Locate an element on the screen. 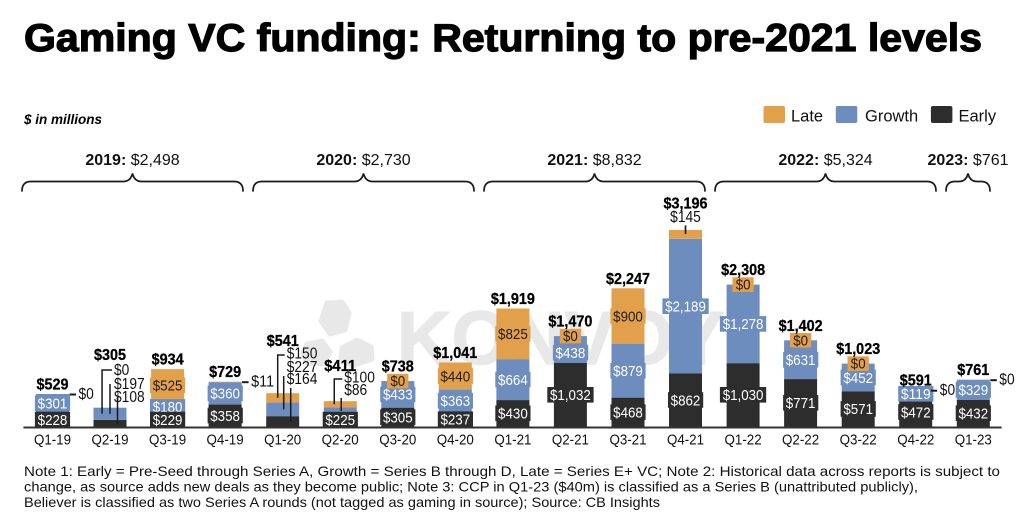 The height and width of the screenshot is (518, 1024). svg-text: $229 is located at coordinates (168, 420).